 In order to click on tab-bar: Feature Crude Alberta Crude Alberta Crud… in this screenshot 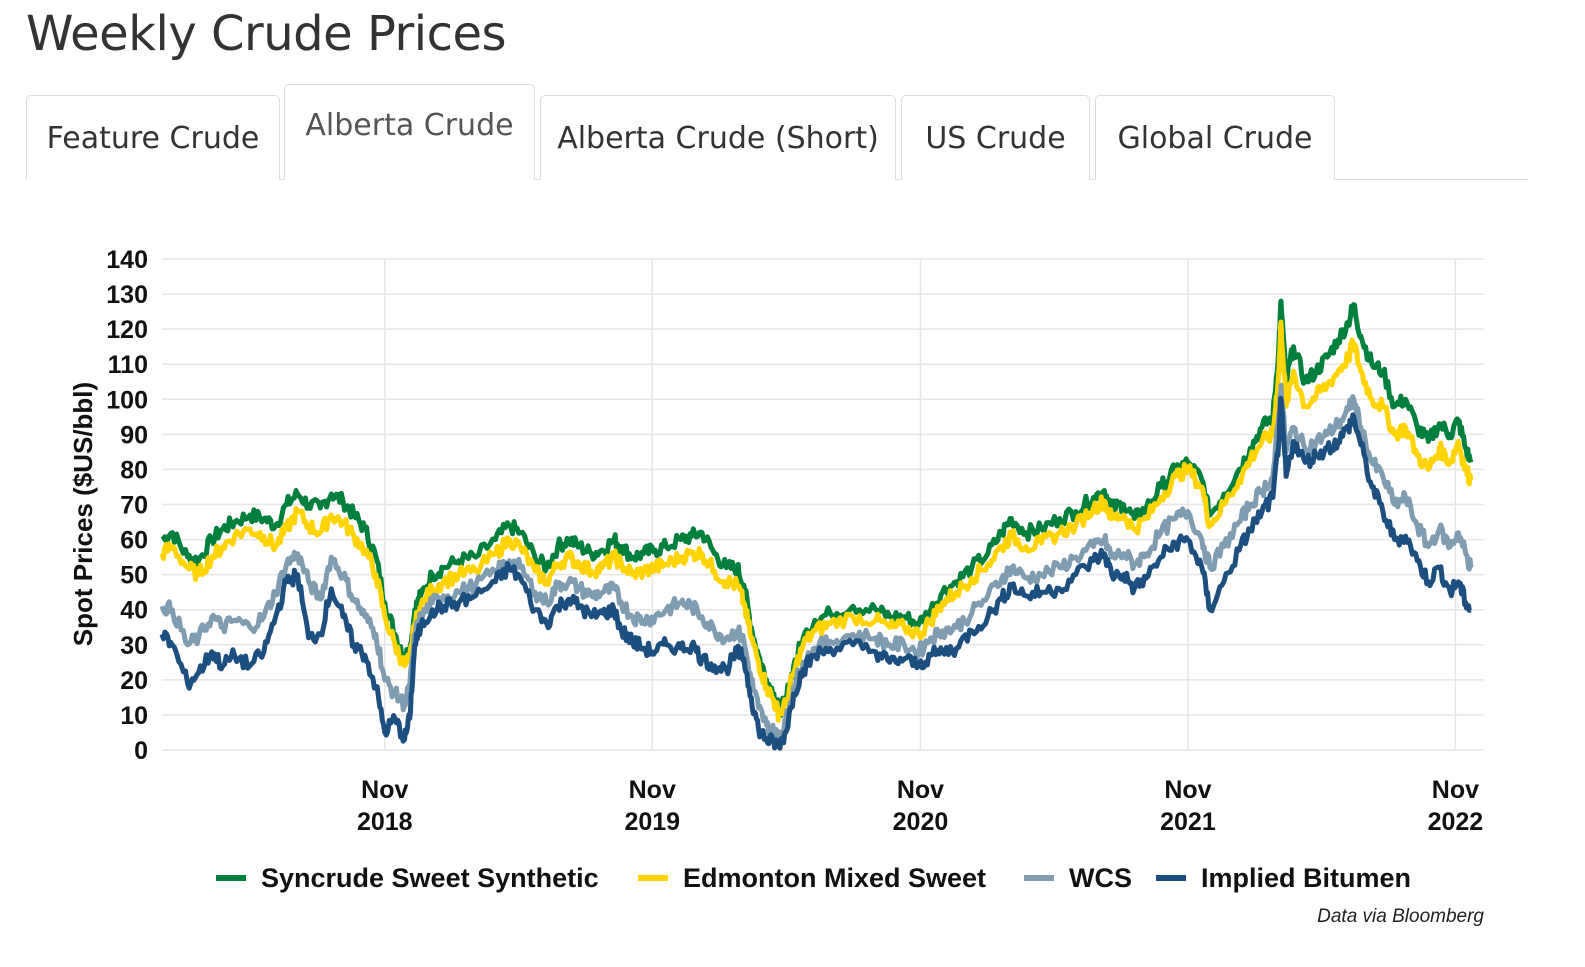, I will do `click(777, 132)`.